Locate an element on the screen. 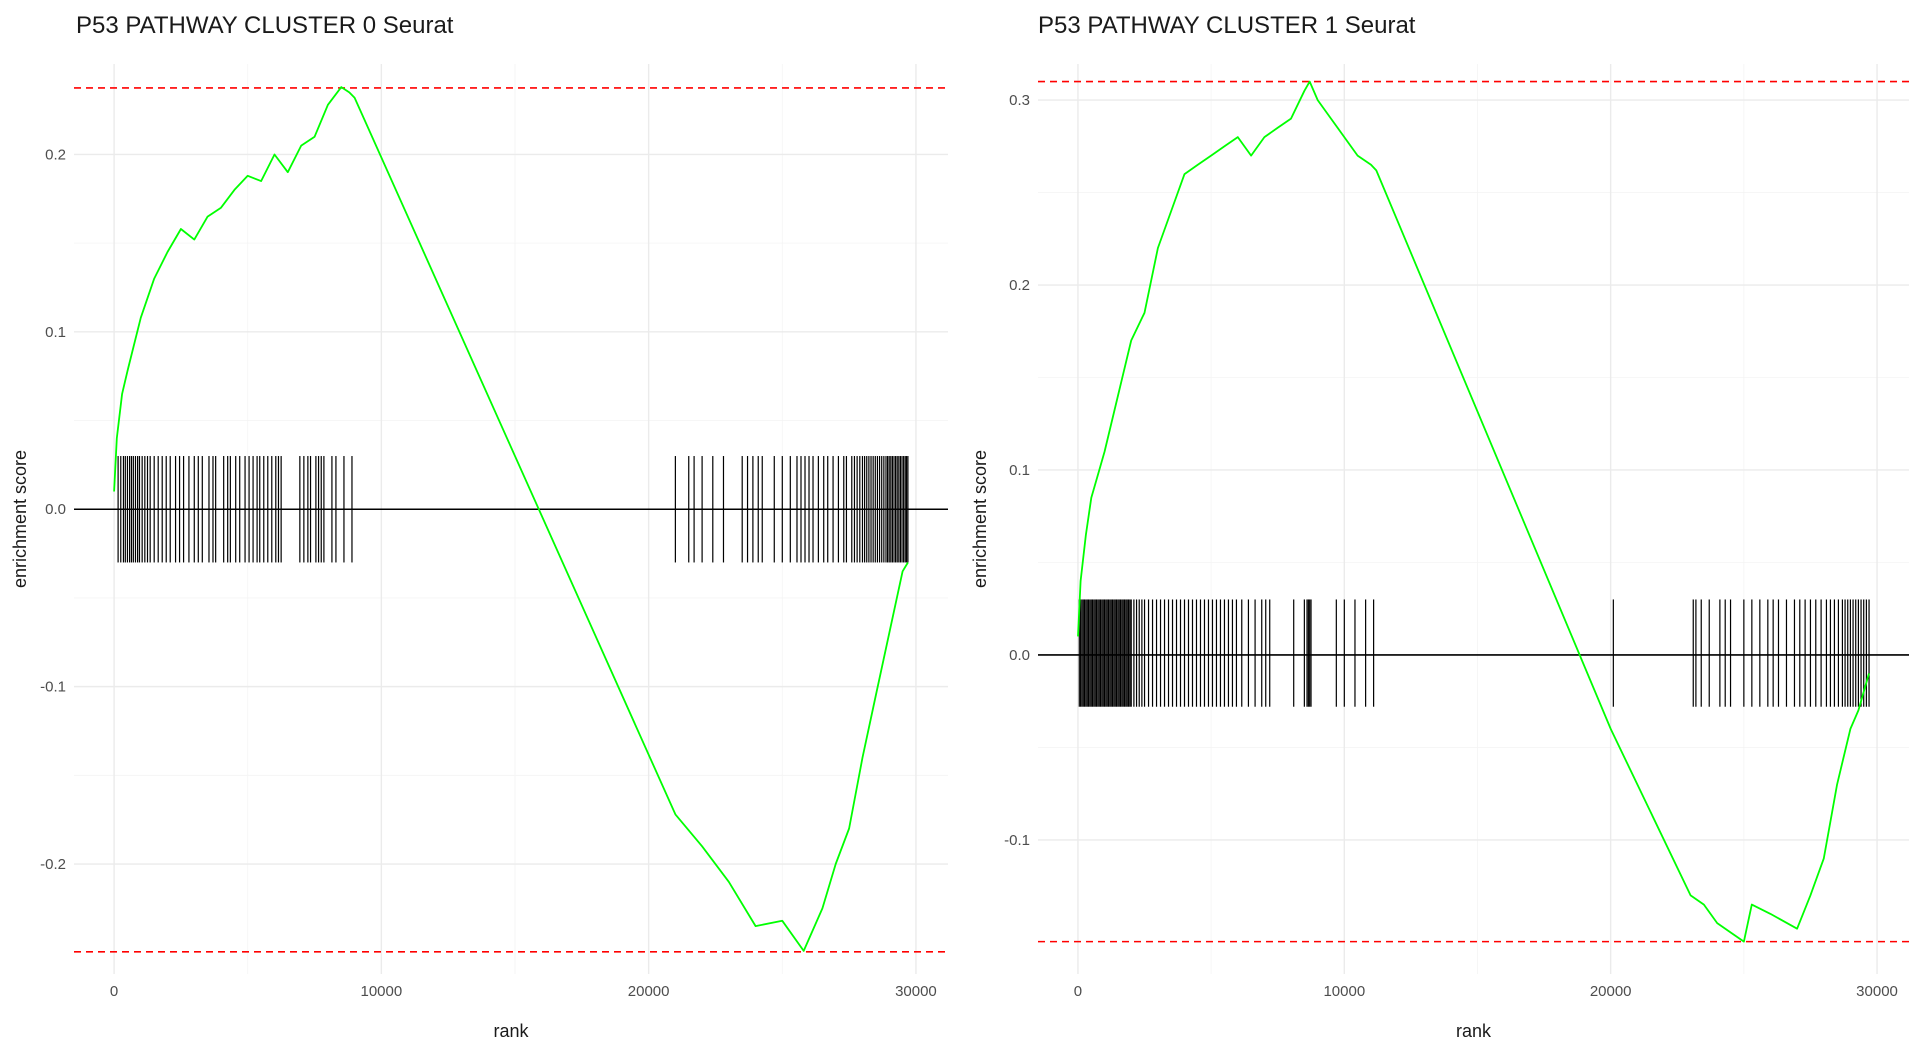  chart-title: P53 PATHWAY CLUSTER 1 Seurat is located at coordinates (1227, 25).